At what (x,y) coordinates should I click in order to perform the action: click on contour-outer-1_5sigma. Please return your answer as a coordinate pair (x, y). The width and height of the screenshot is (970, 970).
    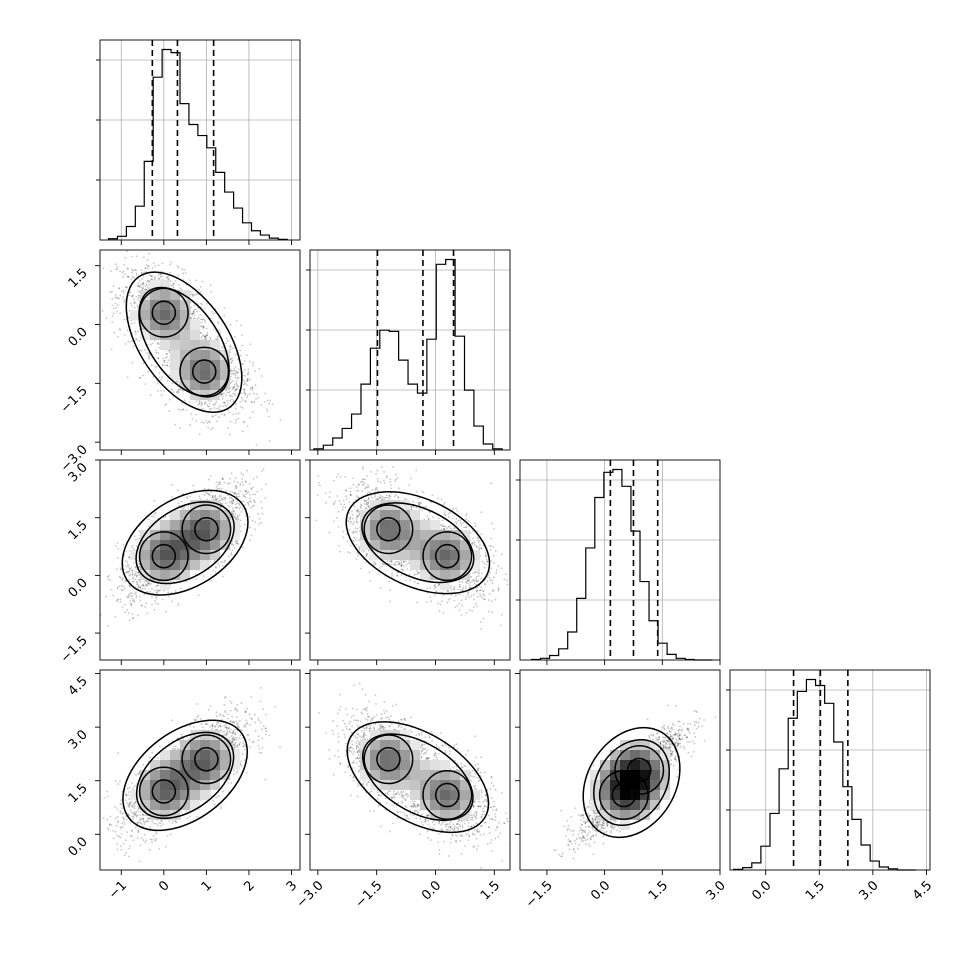
    Looking at the image, I should click on (184, 342).